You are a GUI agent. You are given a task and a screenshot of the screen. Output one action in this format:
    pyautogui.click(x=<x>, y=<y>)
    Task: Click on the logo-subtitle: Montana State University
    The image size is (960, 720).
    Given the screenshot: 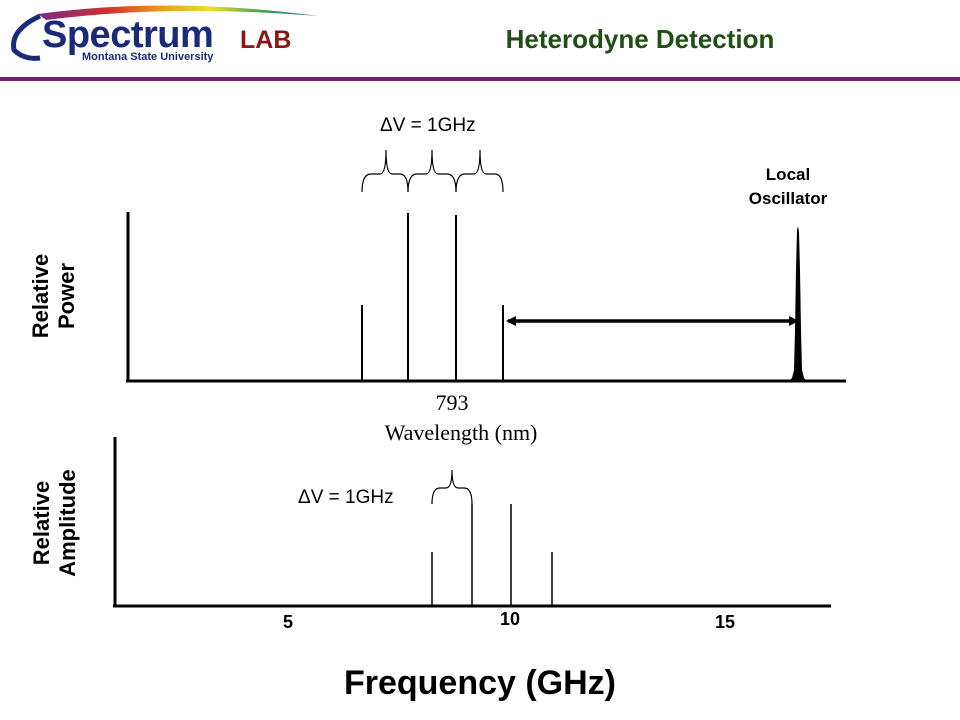 What is the action you would take?
    pyautogui.click(x=148, y=57)
    